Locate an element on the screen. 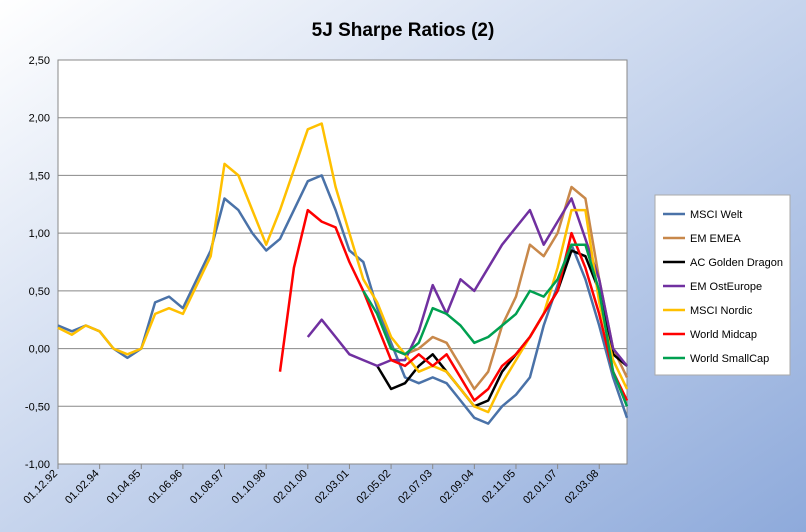  y-tick-label: -1,00 is located at coordinates (37, 465).